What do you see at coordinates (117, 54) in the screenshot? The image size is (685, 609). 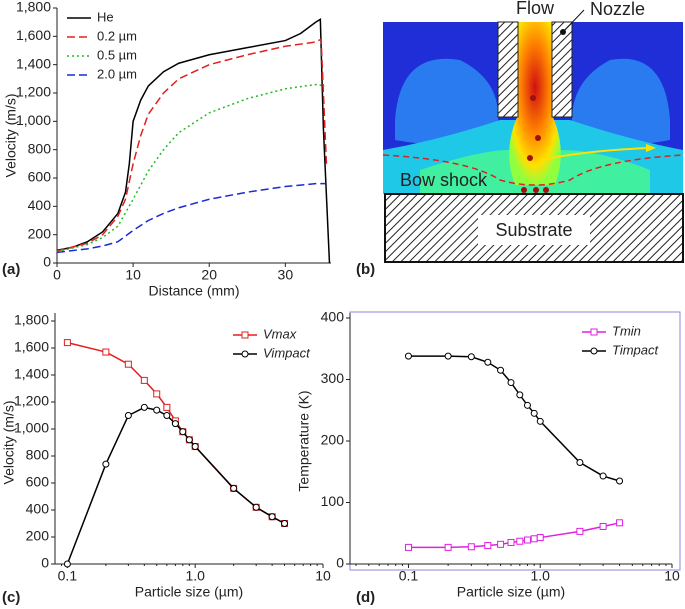 I see `legend-label: 0.5 µm` at bounding box center [117, 54].